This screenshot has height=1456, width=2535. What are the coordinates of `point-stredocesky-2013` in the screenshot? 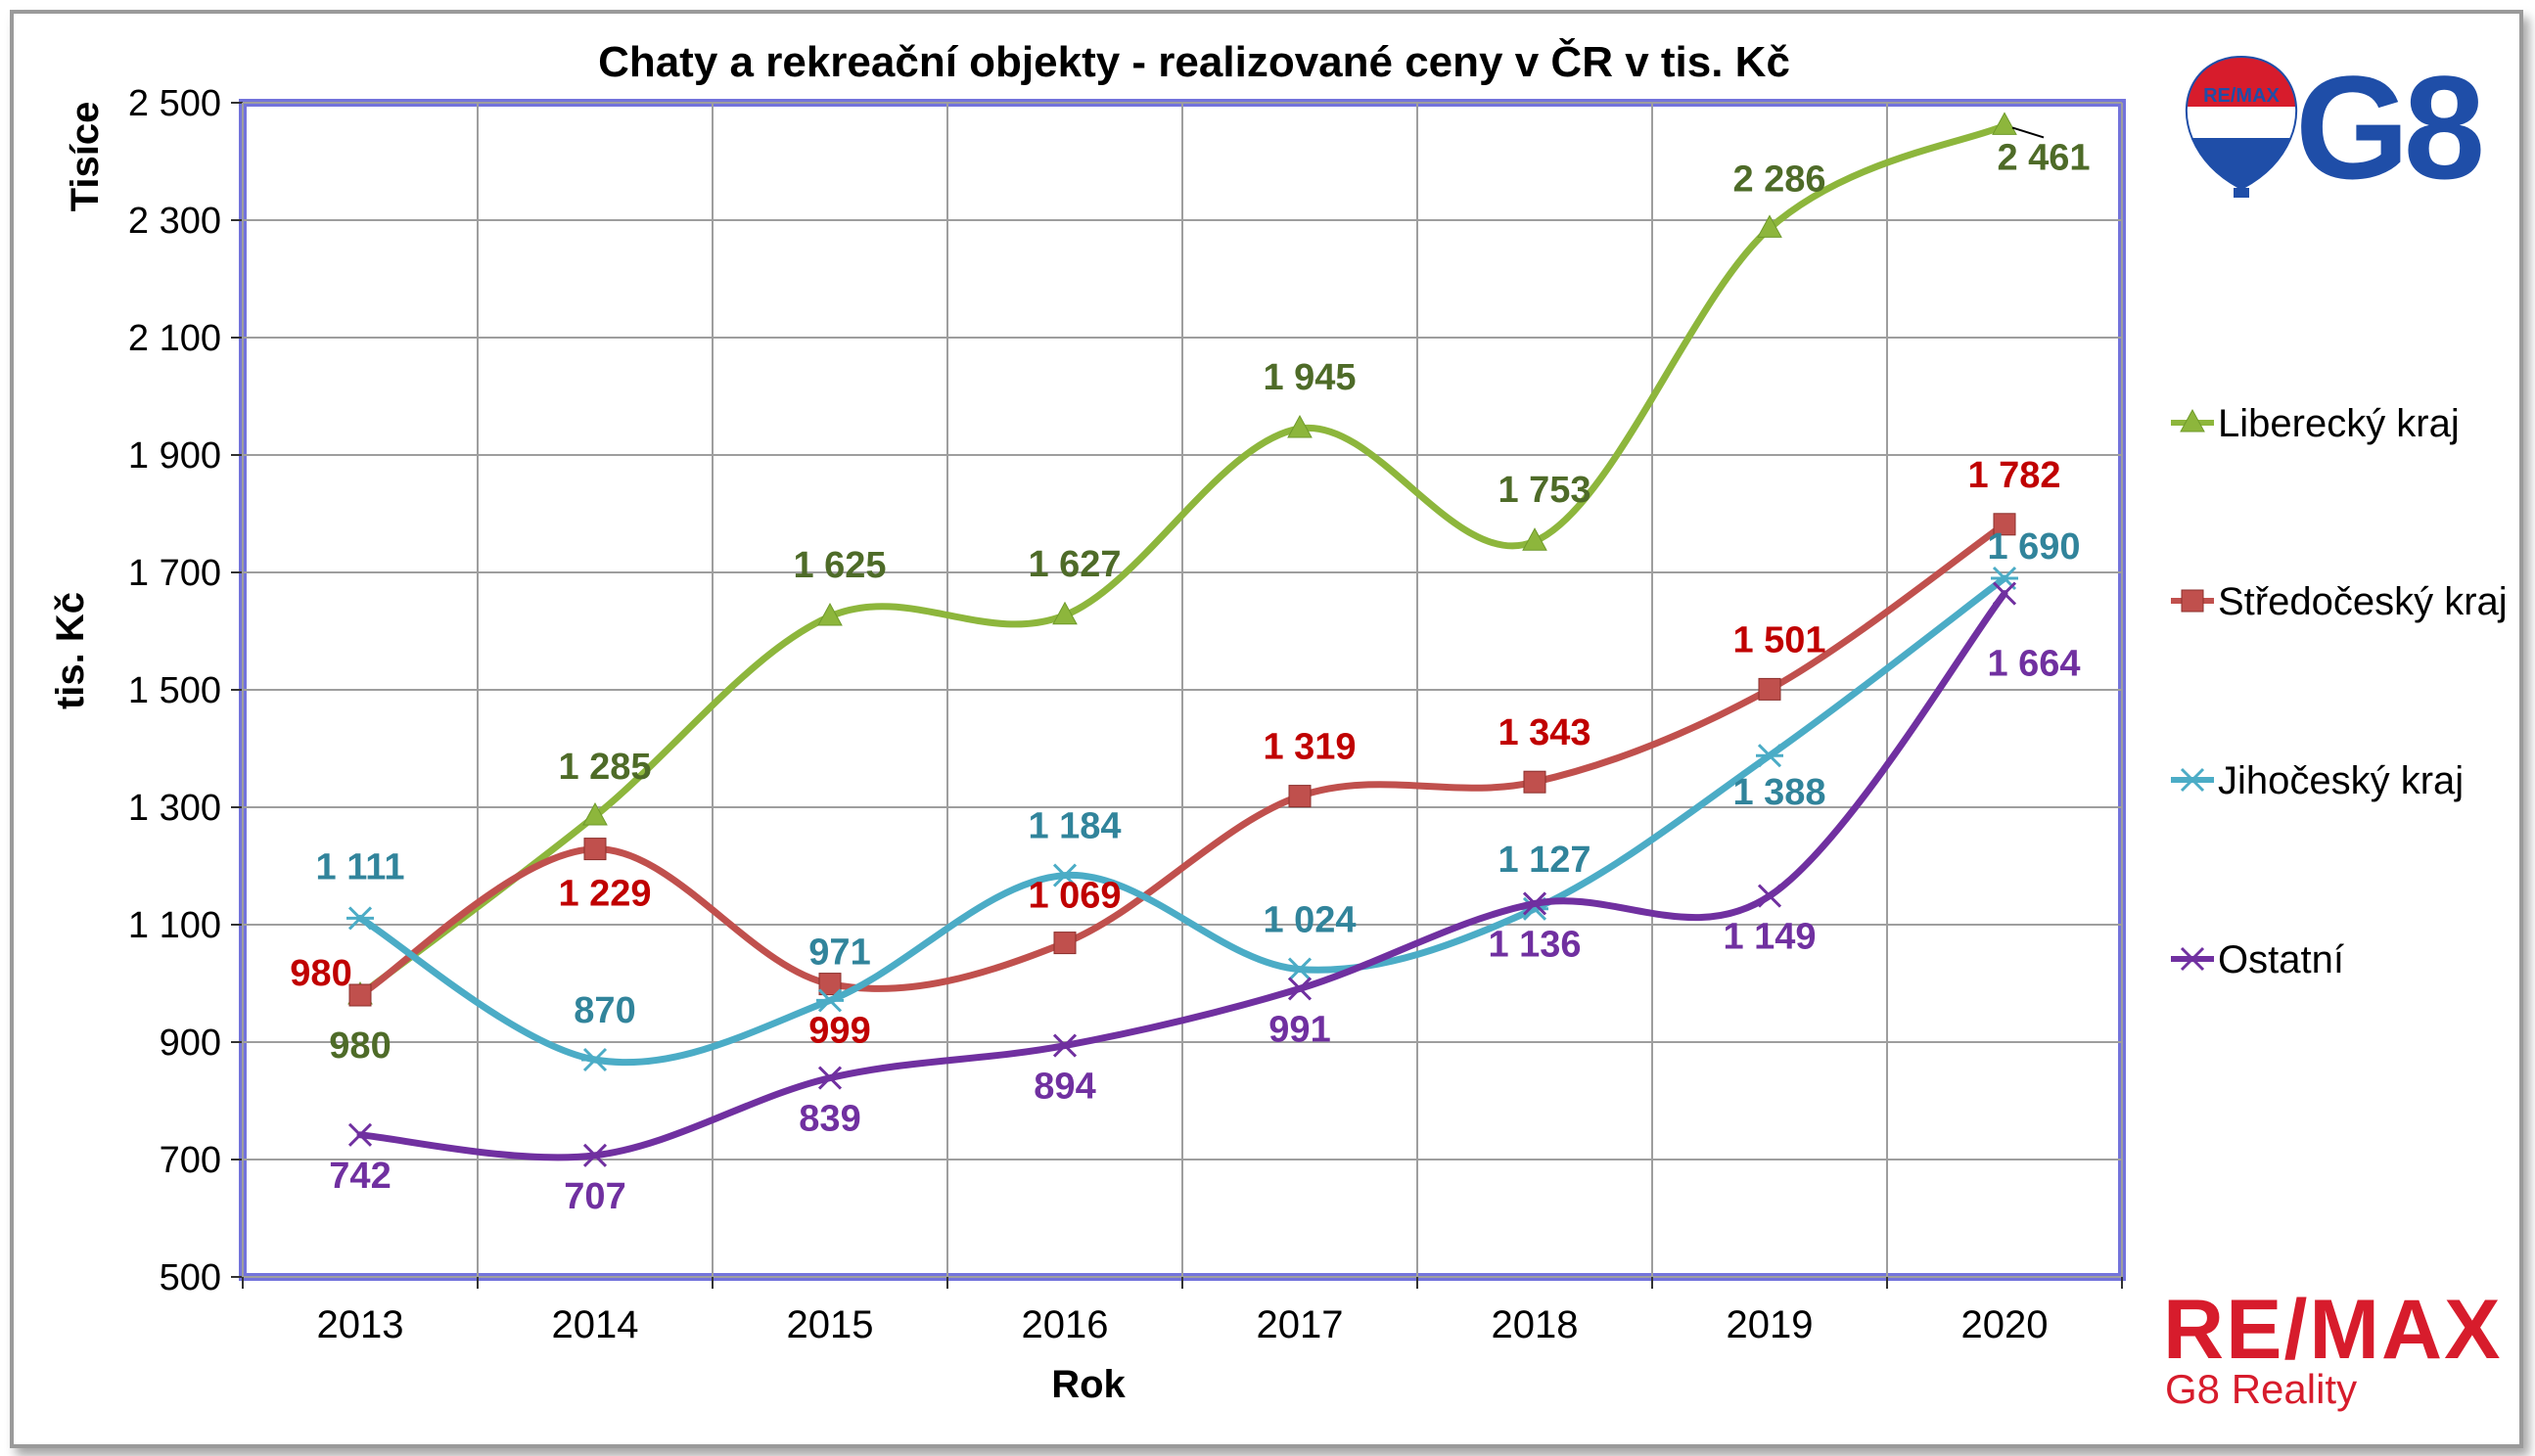 It's located at (360, 995).